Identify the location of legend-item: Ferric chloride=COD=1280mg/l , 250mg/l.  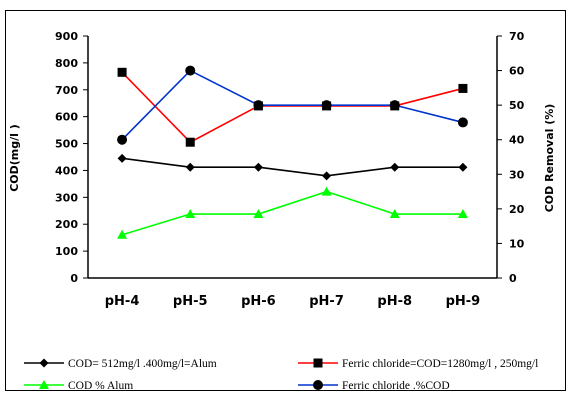
(418, 364).